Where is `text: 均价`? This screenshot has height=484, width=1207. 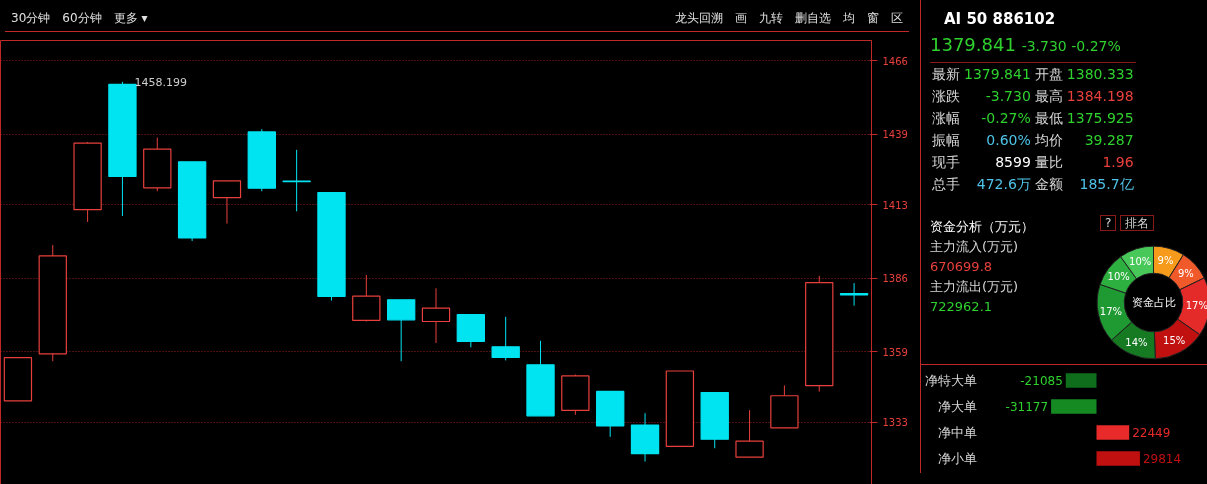
text: 均价 is located at coordinates (1048, 140).